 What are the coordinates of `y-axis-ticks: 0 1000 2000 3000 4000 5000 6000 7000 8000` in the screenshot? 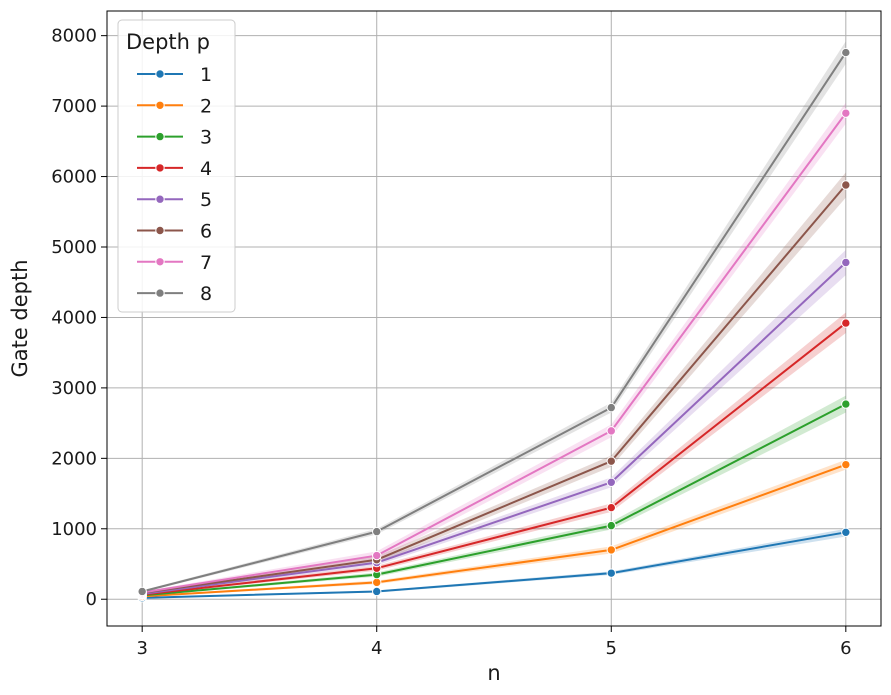 It's located at (79, 318).